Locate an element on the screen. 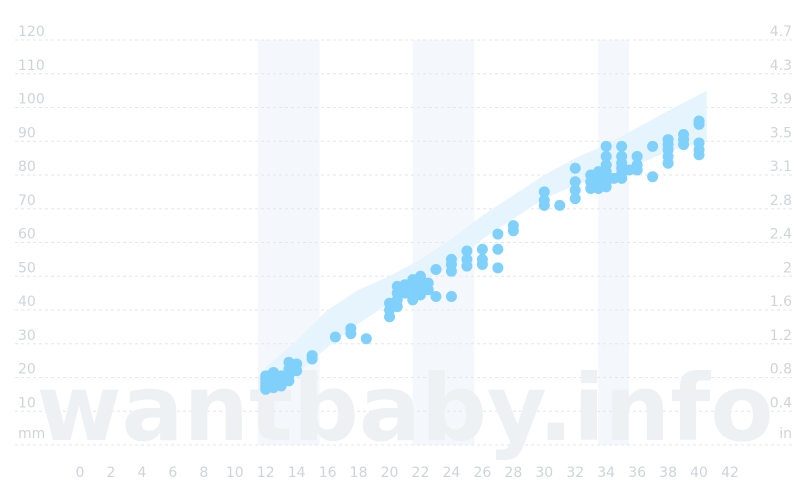 This screenshot has width=810, height=500. y-left-tick-label: 30 is located at coordinates (27, 336).